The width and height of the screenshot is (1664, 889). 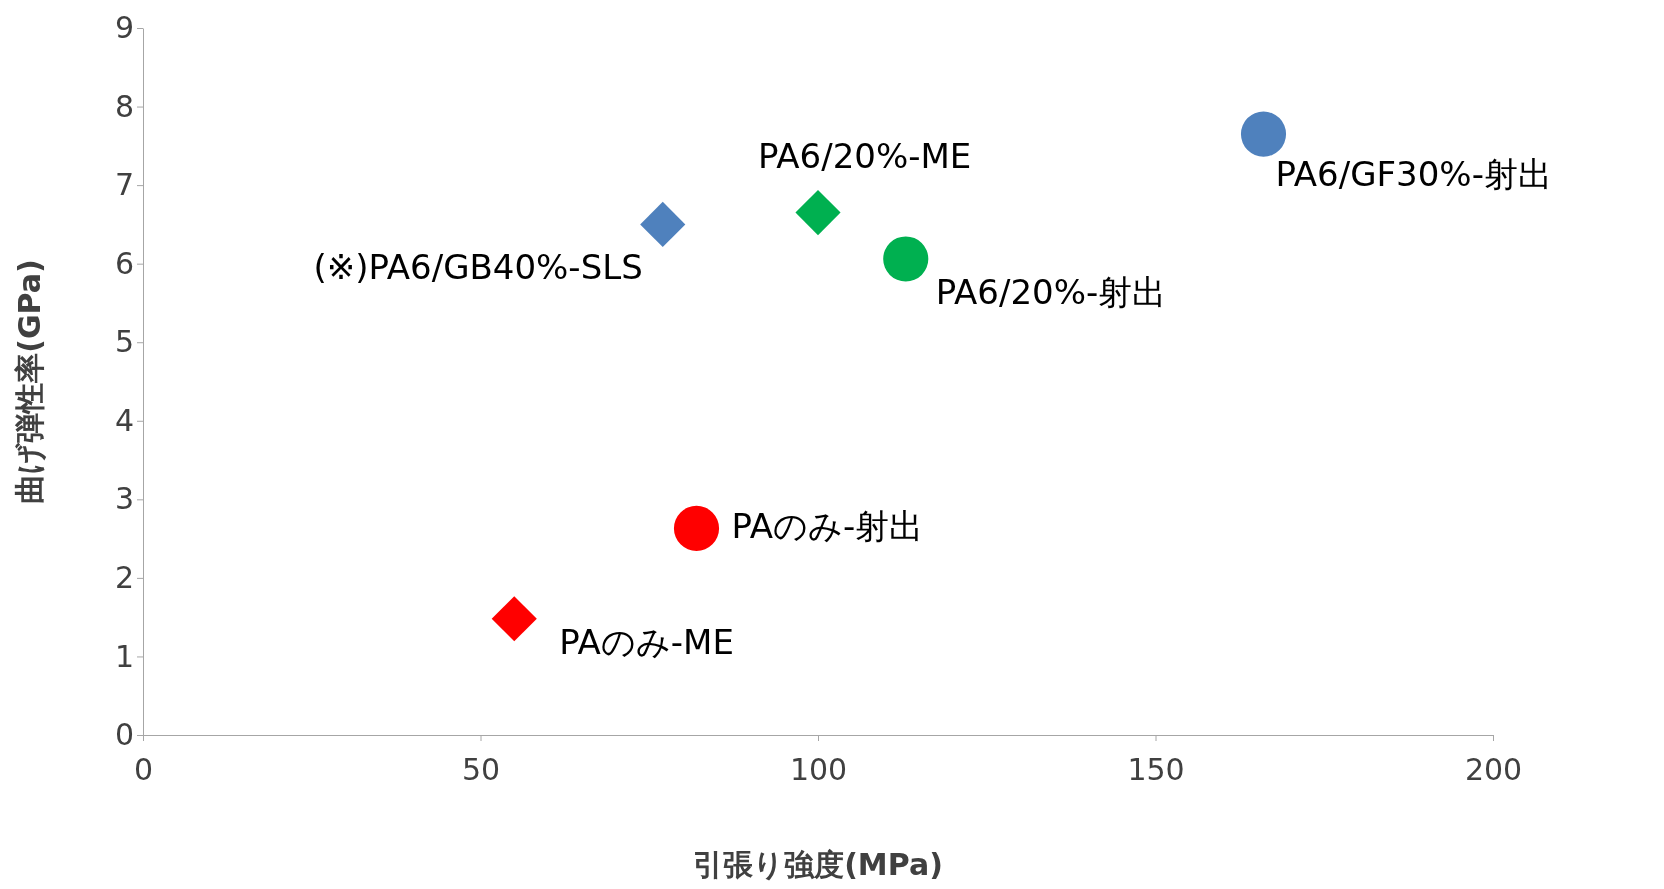 What do you see at coordinates (124, 28) in the screenshot?
I see `y-tick-label: 9` at bounding box center [124, 28].